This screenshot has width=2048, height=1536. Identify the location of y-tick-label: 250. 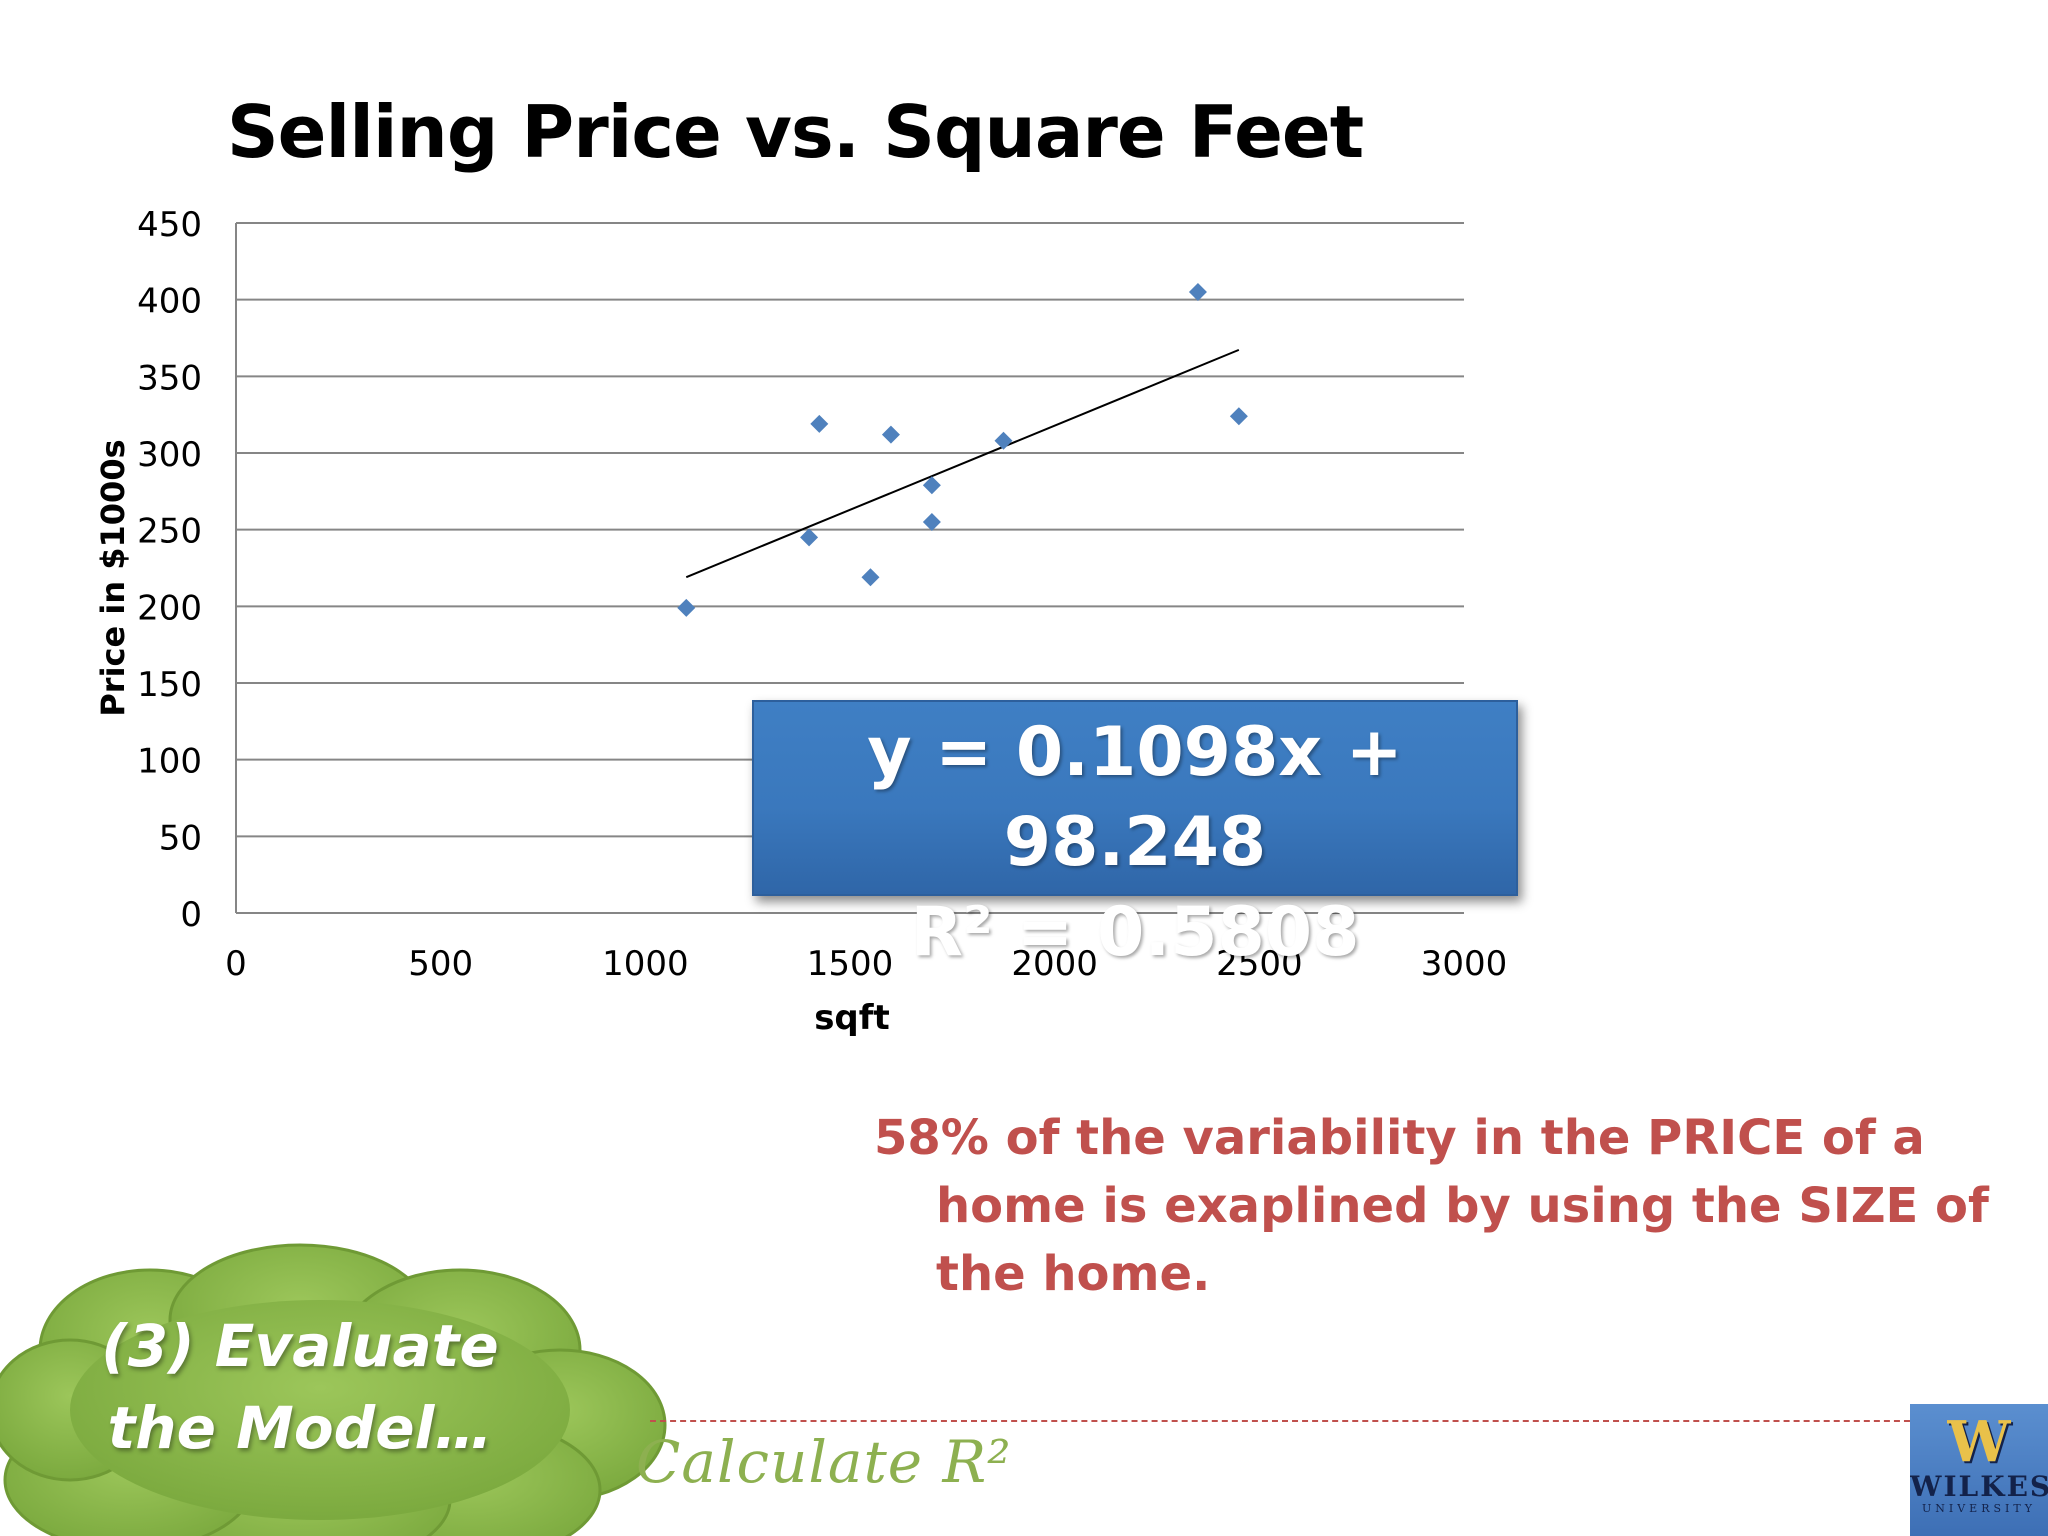
(169, 532).